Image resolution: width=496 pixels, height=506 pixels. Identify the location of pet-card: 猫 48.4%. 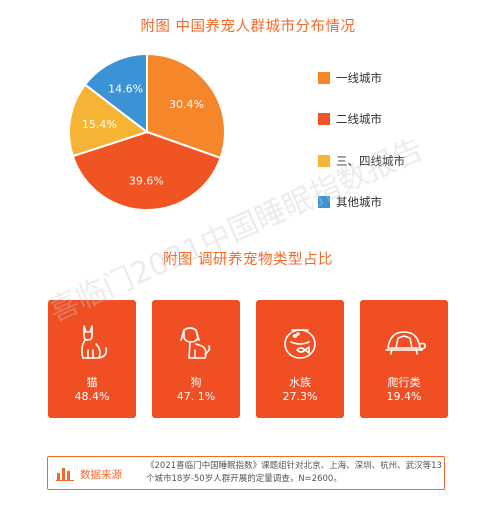
(92, 359).